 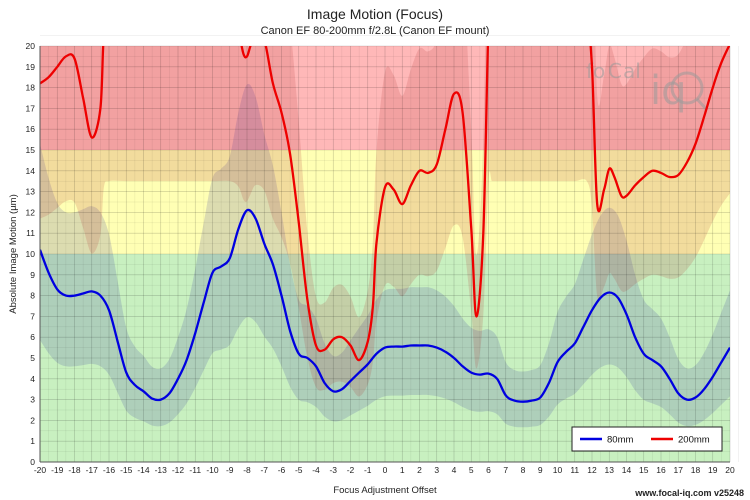 I want to click on x-tick-label: -8, so click(x=247, y=470).